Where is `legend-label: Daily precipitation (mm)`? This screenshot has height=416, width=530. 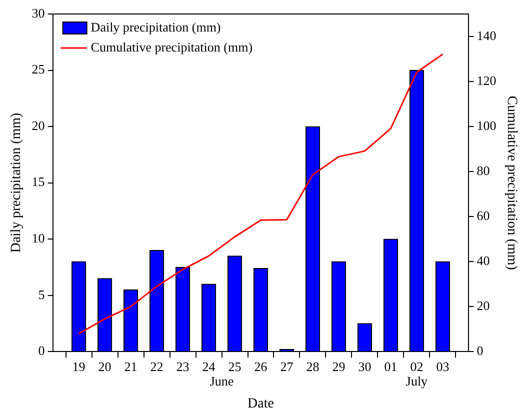 legend-label: Daily precipitation (mm) is located at coordinates (155, 26).